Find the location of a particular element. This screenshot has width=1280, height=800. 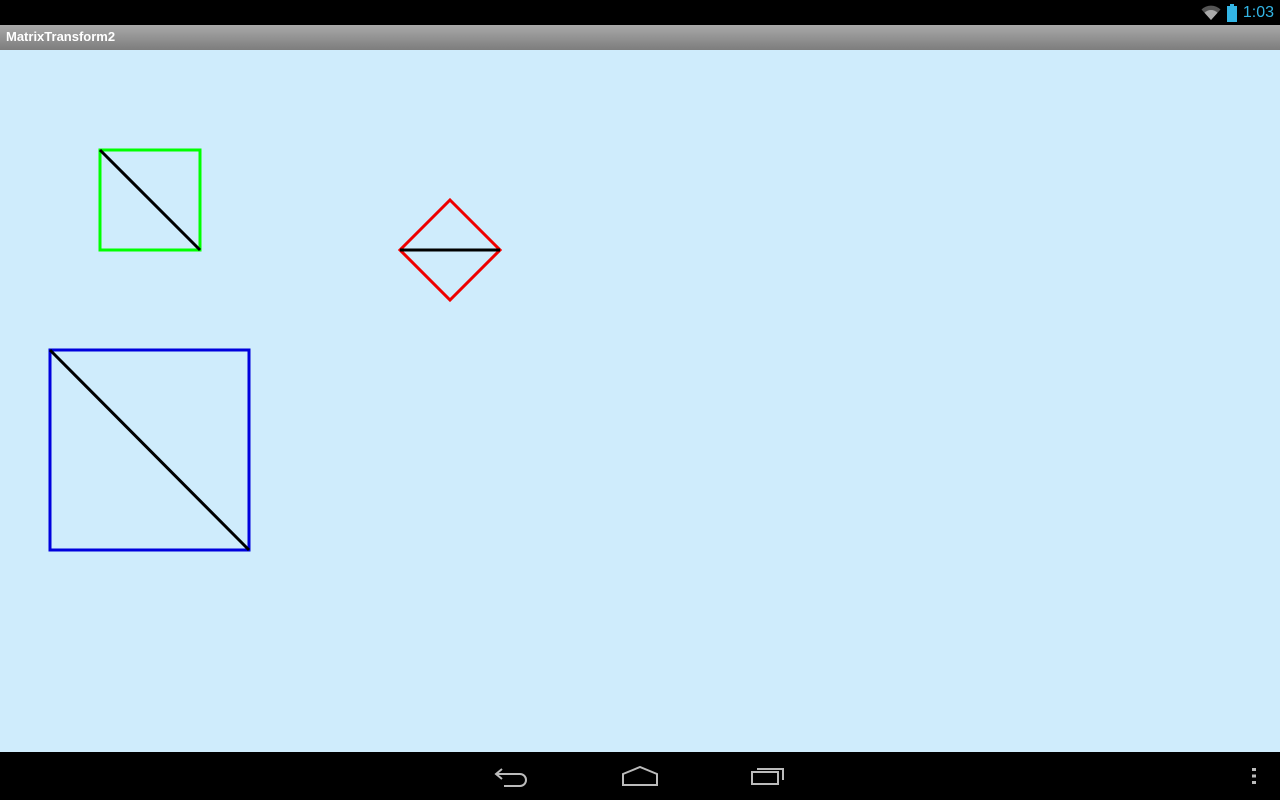

status-bar: 1:03 is located at coordinates (640, 12).